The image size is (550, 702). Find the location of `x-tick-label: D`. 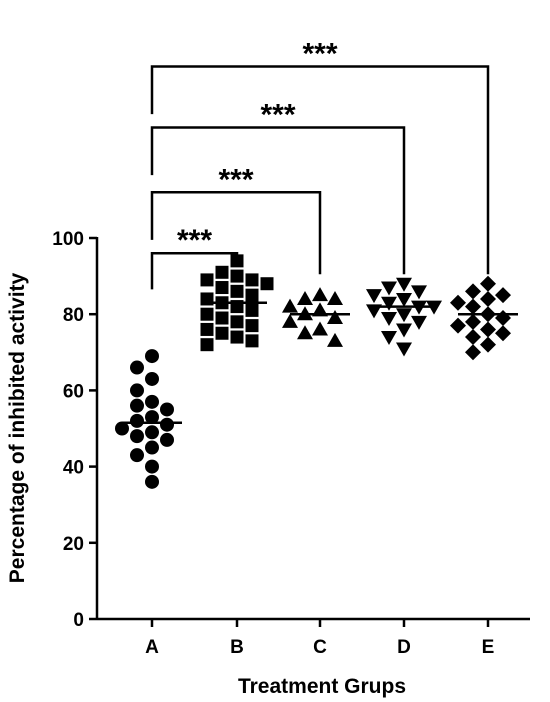

x-tick-label: D is located at coordinates (404, 647).